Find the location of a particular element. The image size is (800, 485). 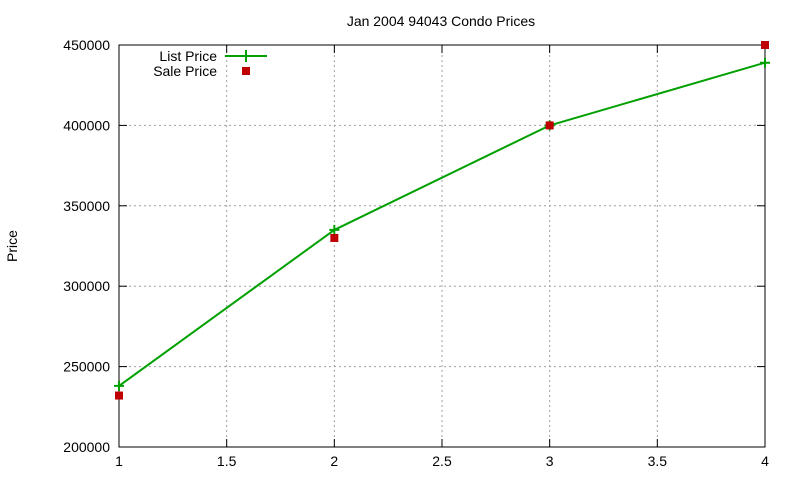

x-tick-label: 2.5 is located at coordinates (442, 461).